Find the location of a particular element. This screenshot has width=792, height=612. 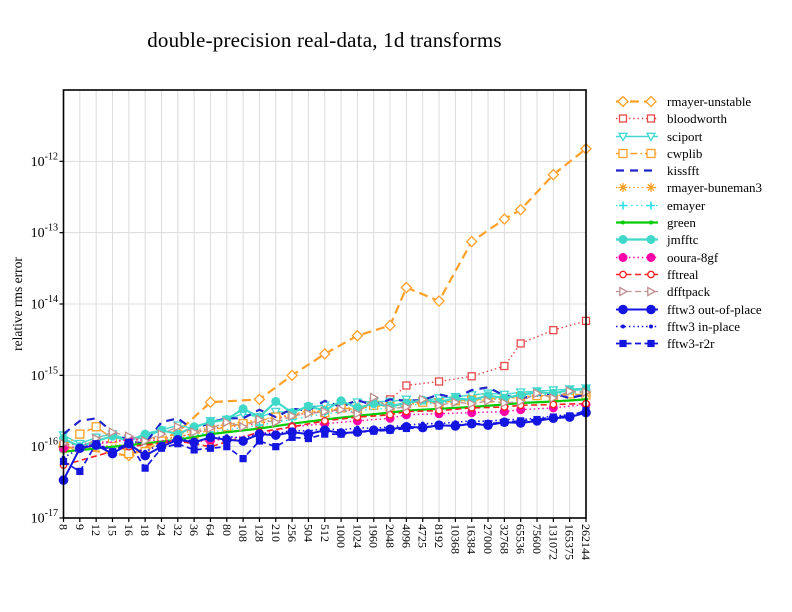

svg-text: 10-14 is located at coordinates (44, 303).